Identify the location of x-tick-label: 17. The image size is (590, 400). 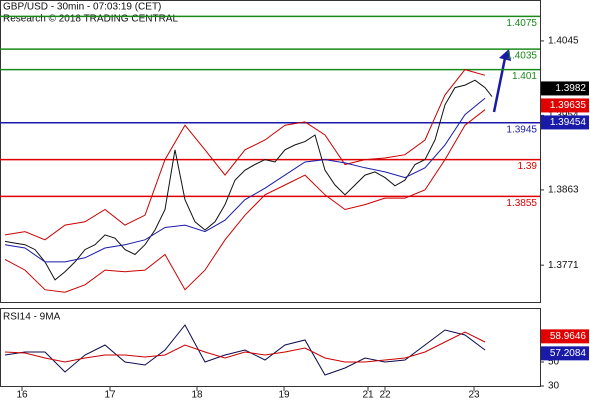
(110, 395).